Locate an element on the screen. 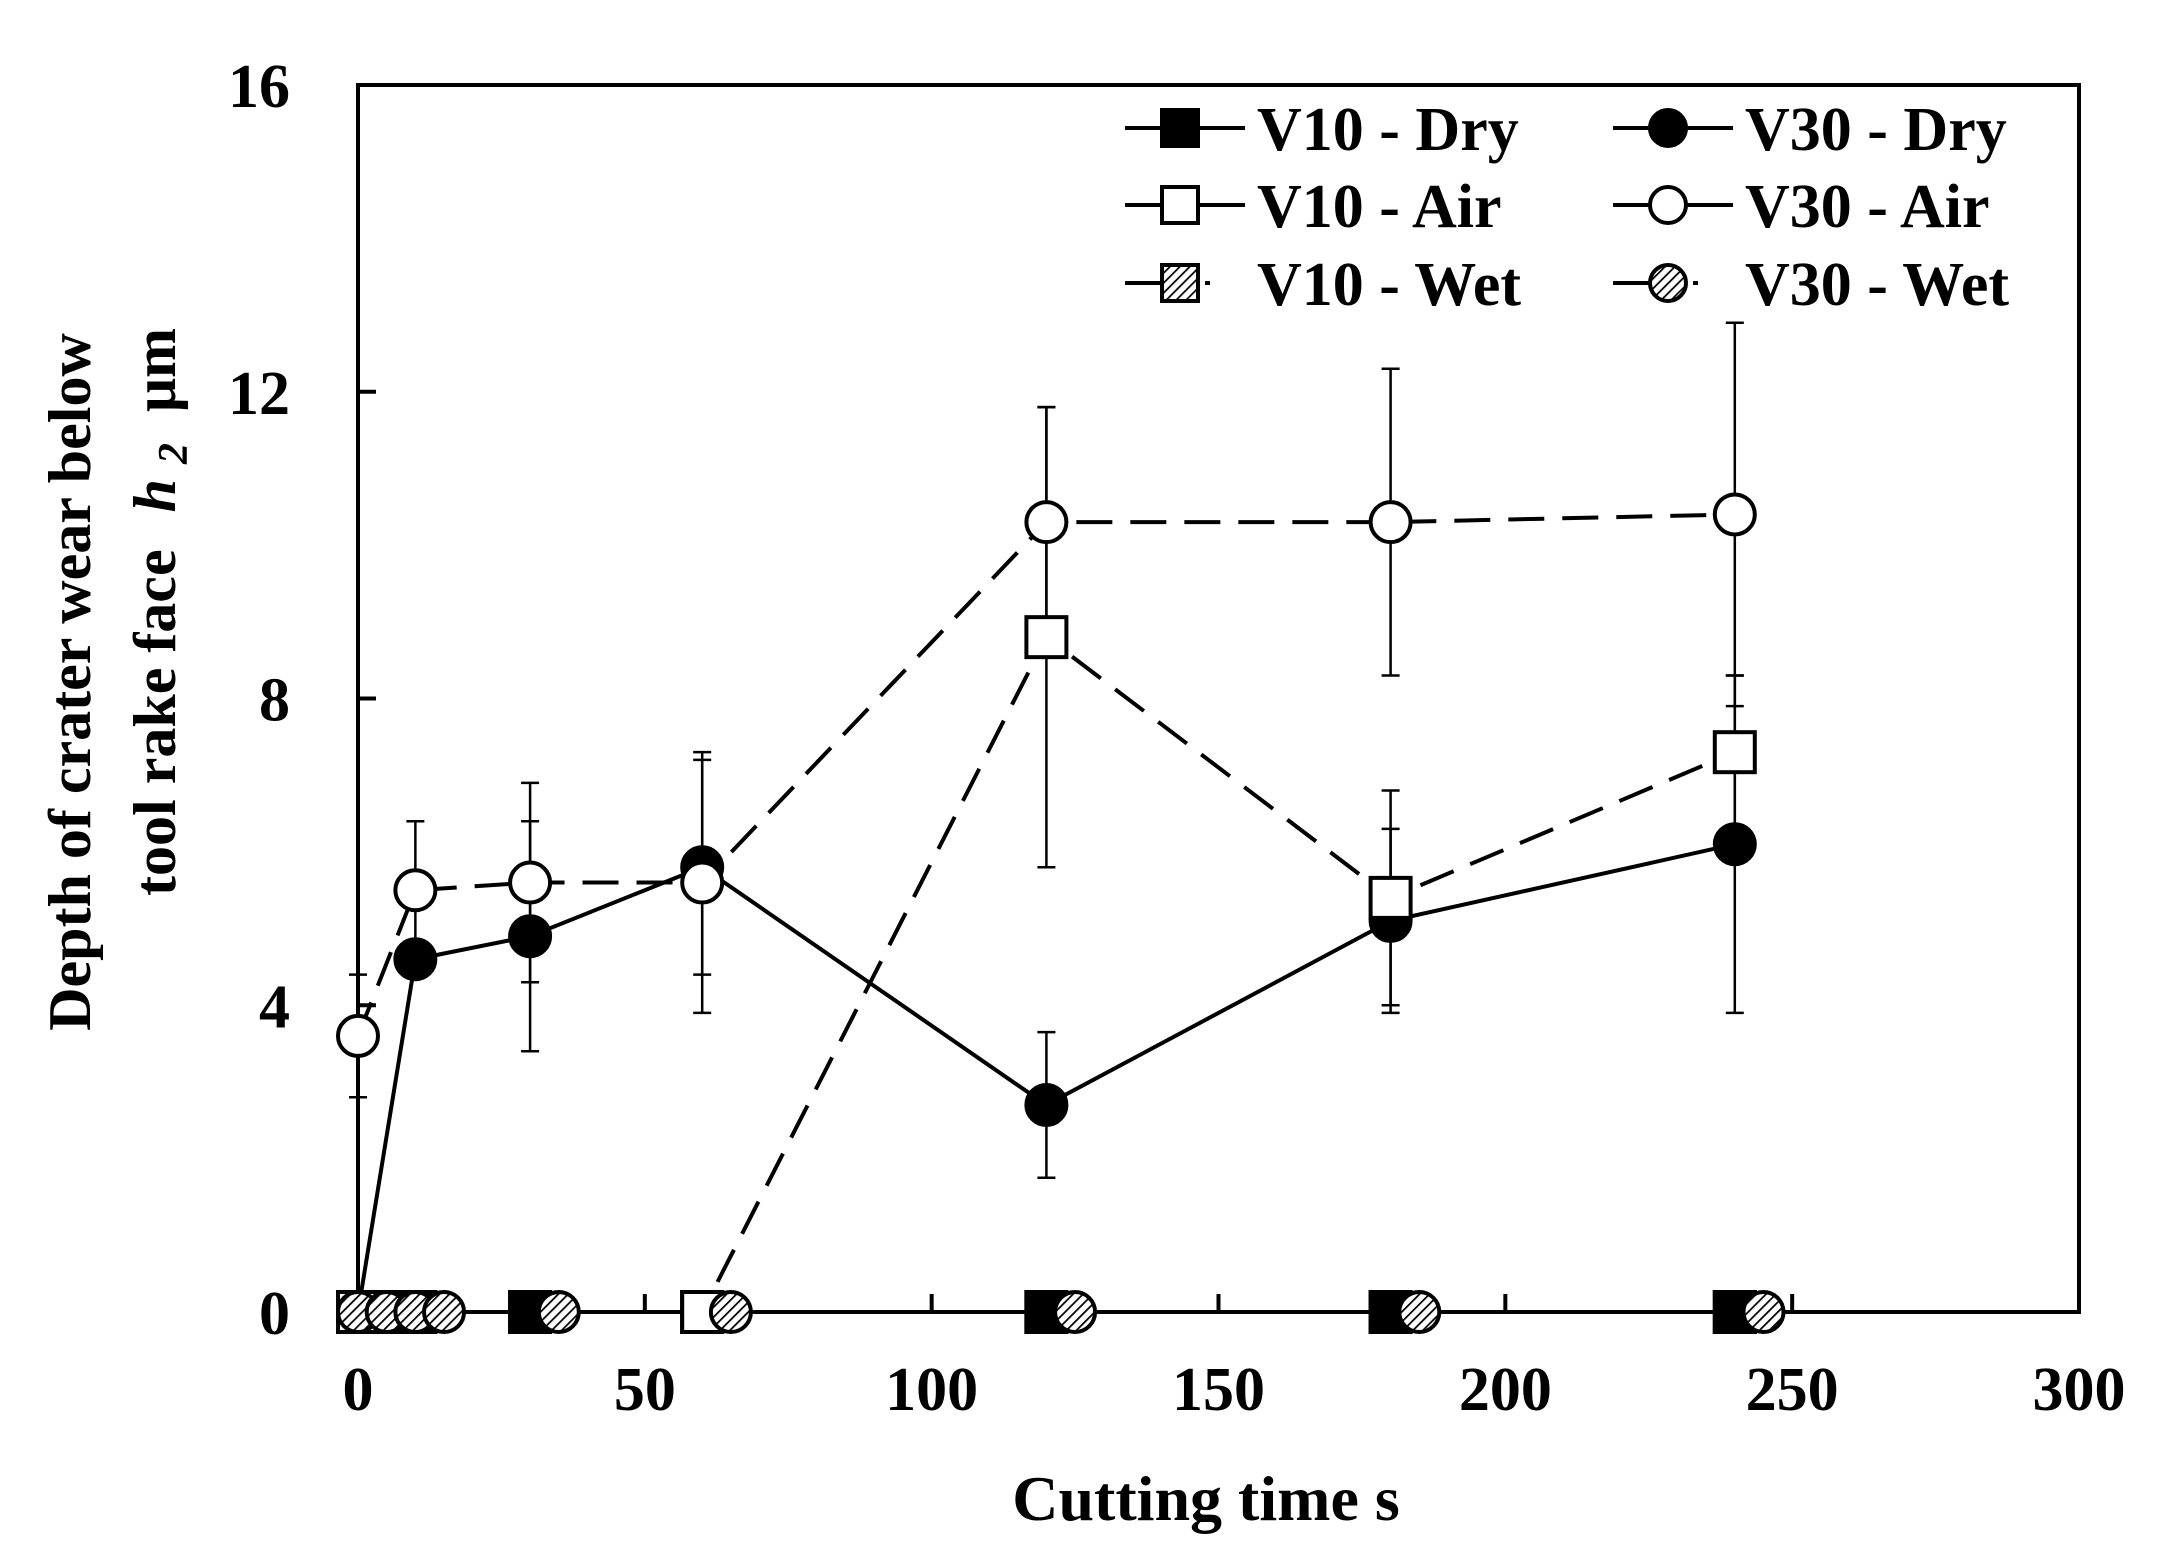  x-tick-label: 0 is located at coordinates (358, 1390).